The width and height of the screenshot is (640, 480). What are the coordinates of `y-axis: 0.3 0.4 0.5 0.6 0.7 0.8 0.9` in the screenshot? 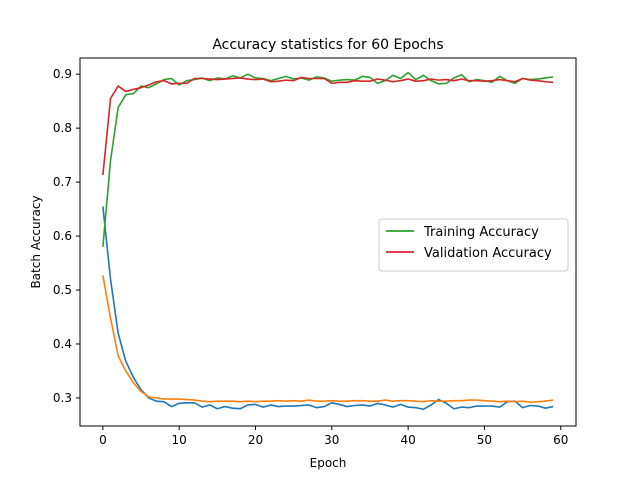 It's located at (66, 236).